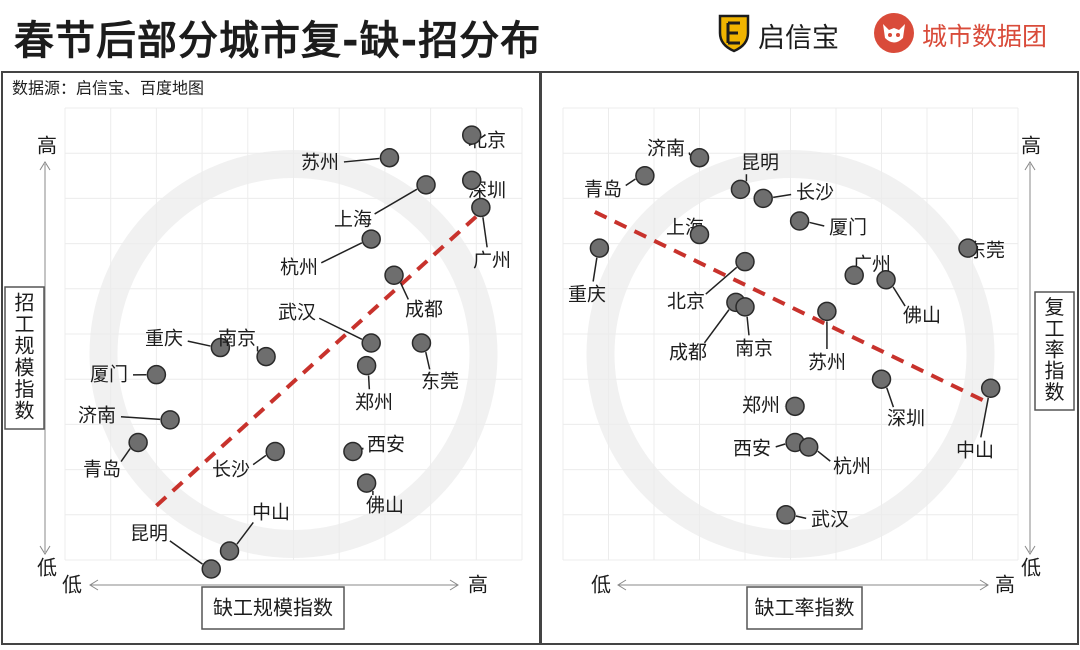 This screenshot has height=650, width=1080. I want to click on brand-qixinbao: 启信宝, so click(777, 35).